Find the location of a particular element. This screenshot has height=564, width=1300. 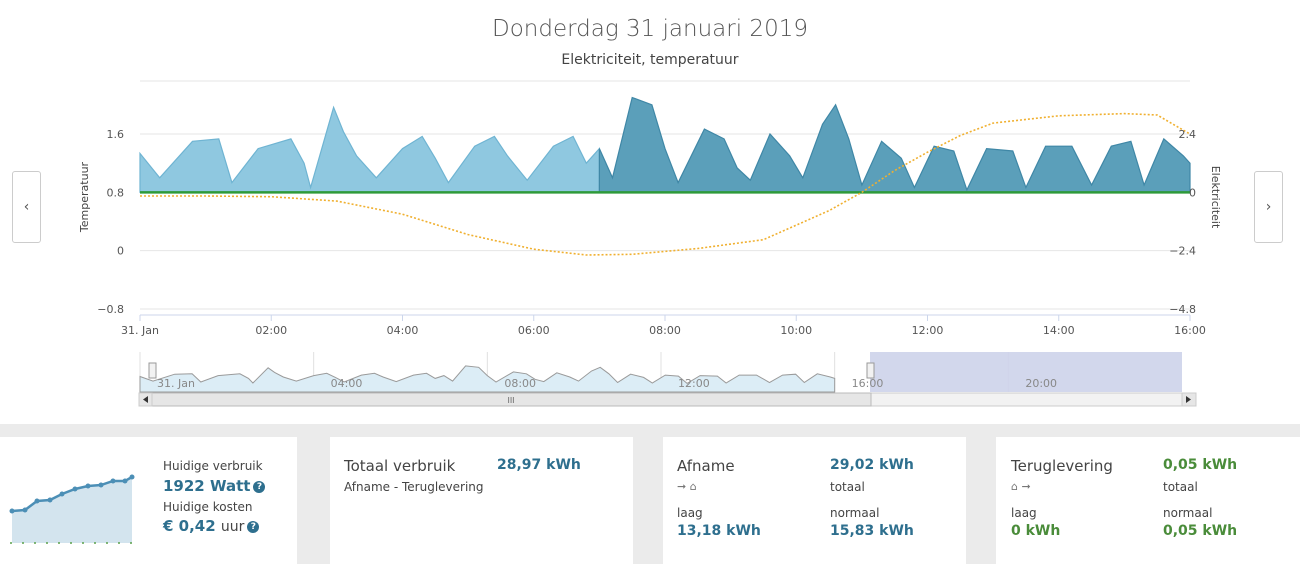

afname-total-value: 29,02 kWh is located at coordinates (872, 465).